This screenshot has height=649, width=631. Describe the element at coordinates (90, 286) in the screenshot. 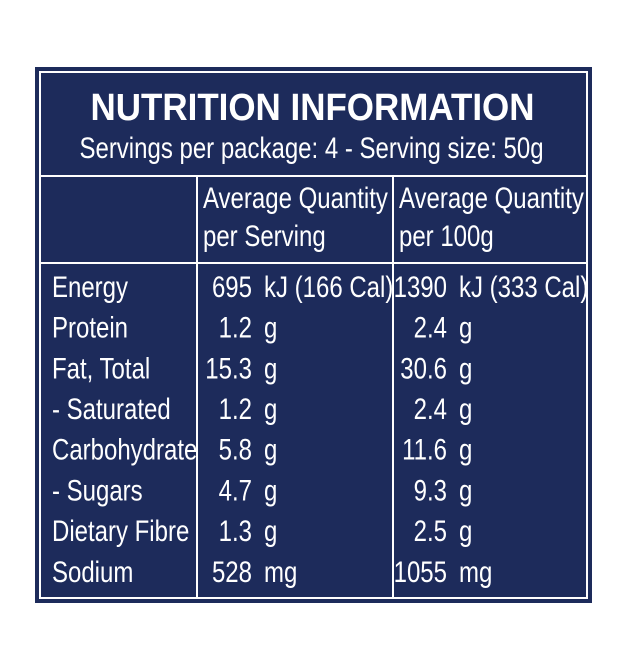

I see `row-label: Energy` at that location.